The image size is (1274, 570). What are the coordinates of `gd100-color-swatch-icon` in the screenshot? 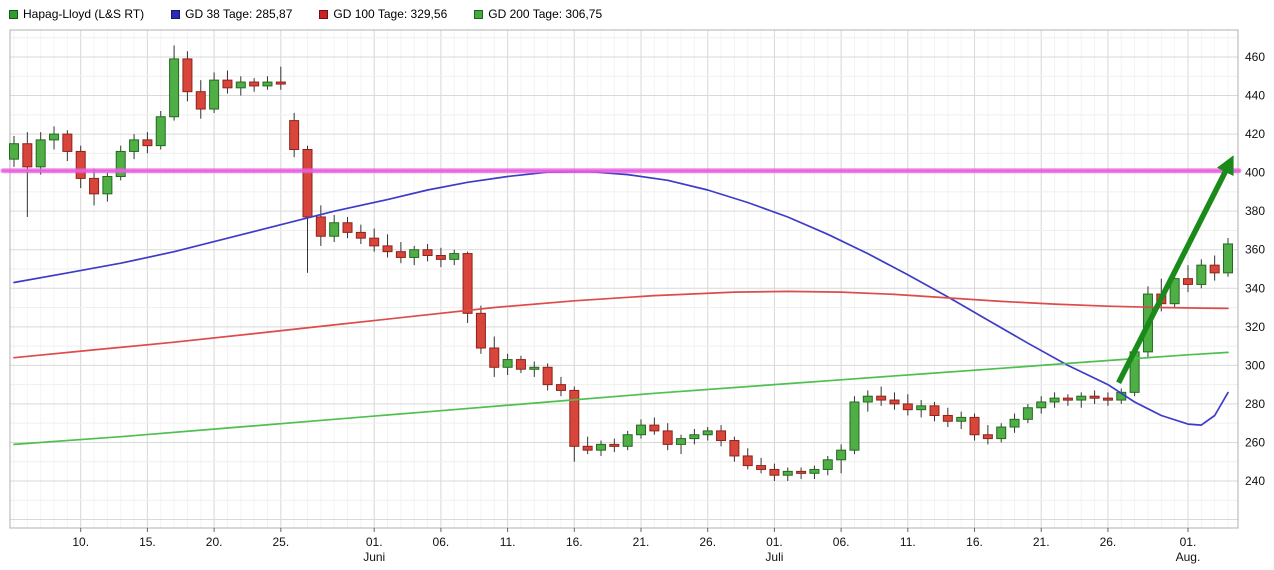 It's located at (324, 14).